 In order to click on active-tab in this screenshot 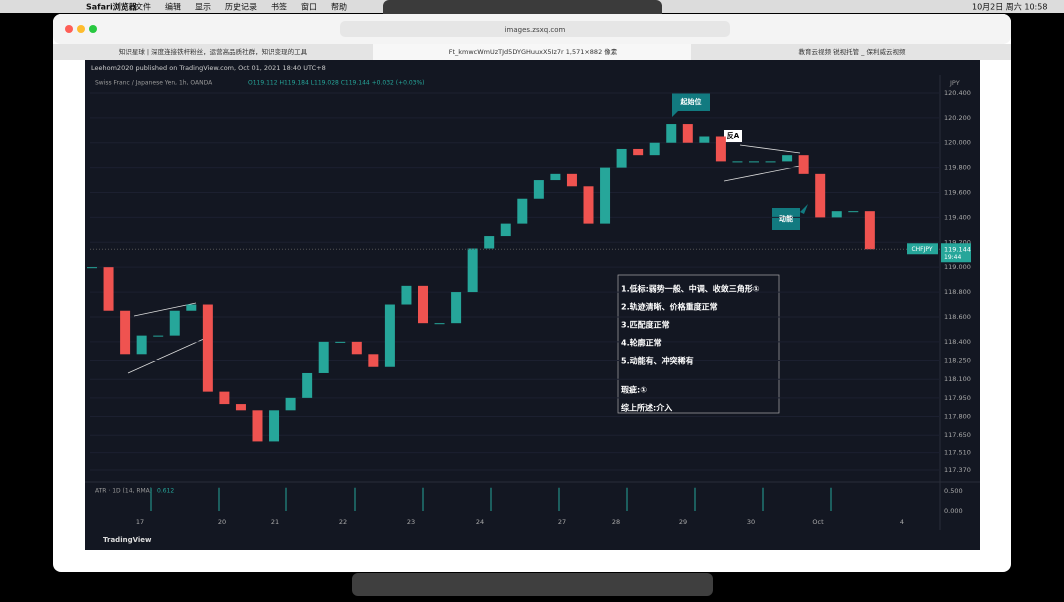, I will do `click(532, 52)`.